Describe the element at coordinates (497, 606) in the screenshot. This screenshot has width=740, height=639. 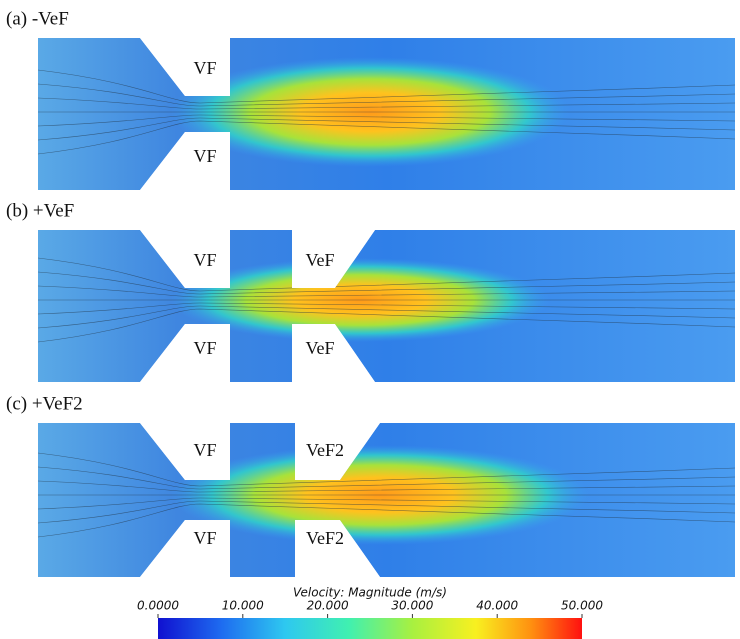
I see `colorbar-tick-label: 40.000` at that location.